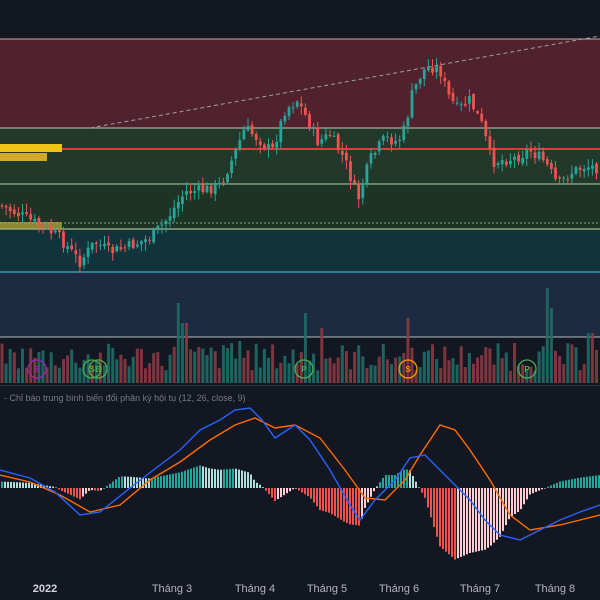 Image resolution: width=600 pixels, height=600 pixels. Describe the element at coordinates (92, 369) in the screenshot. I see `signal-marker: S` at that location.